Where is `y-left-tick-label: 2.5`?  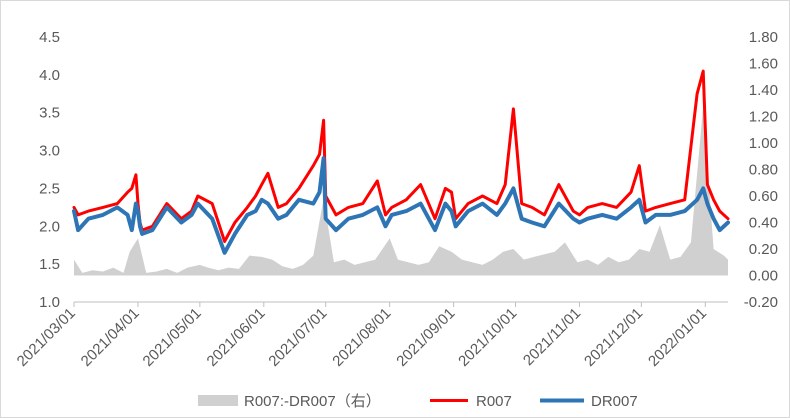 y-left-tick-label: 2.5 is located at coordinates (49, 188).